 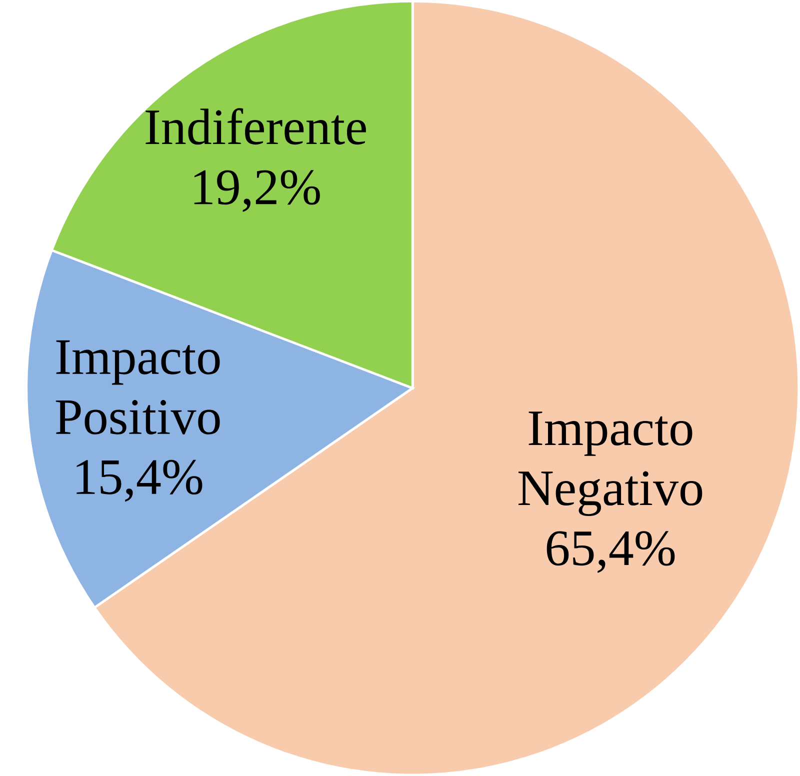 What do you see at coordinates (610, 464) in the screenshot?
I see `slice-label: Impacto Negativo` at bounding box center [610, 464].